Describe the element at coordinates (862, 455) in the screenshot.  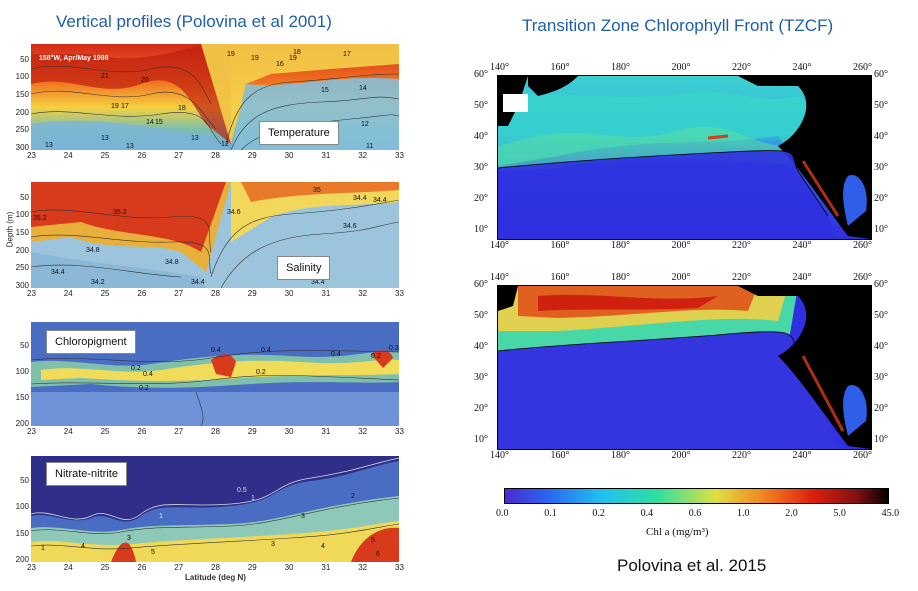
I see `longitude-tick: 260°` at that location.